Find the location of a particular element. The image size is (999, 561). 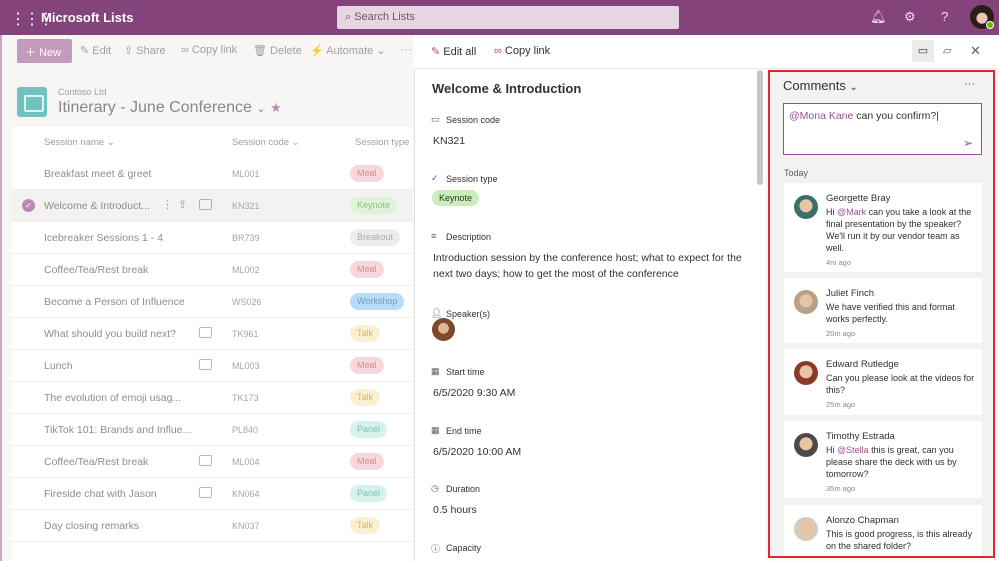

session-name: Lunch is located at coordinates (58, 366).